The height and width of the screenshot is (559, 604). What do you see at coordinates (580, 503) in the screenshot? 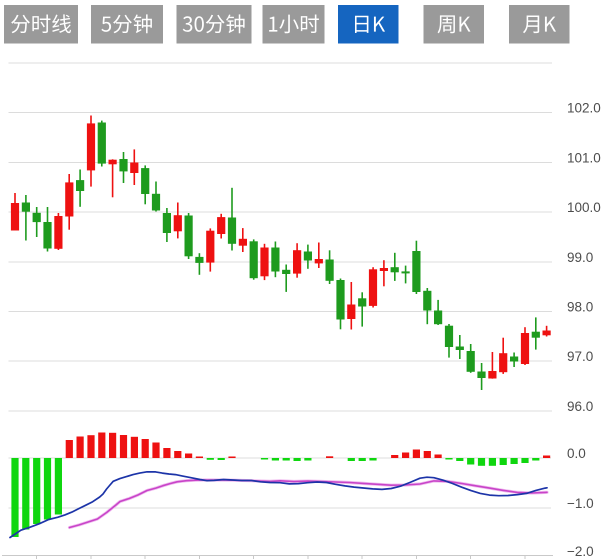
I see `svg-text: −1.0` at bounding box center [580, 503].